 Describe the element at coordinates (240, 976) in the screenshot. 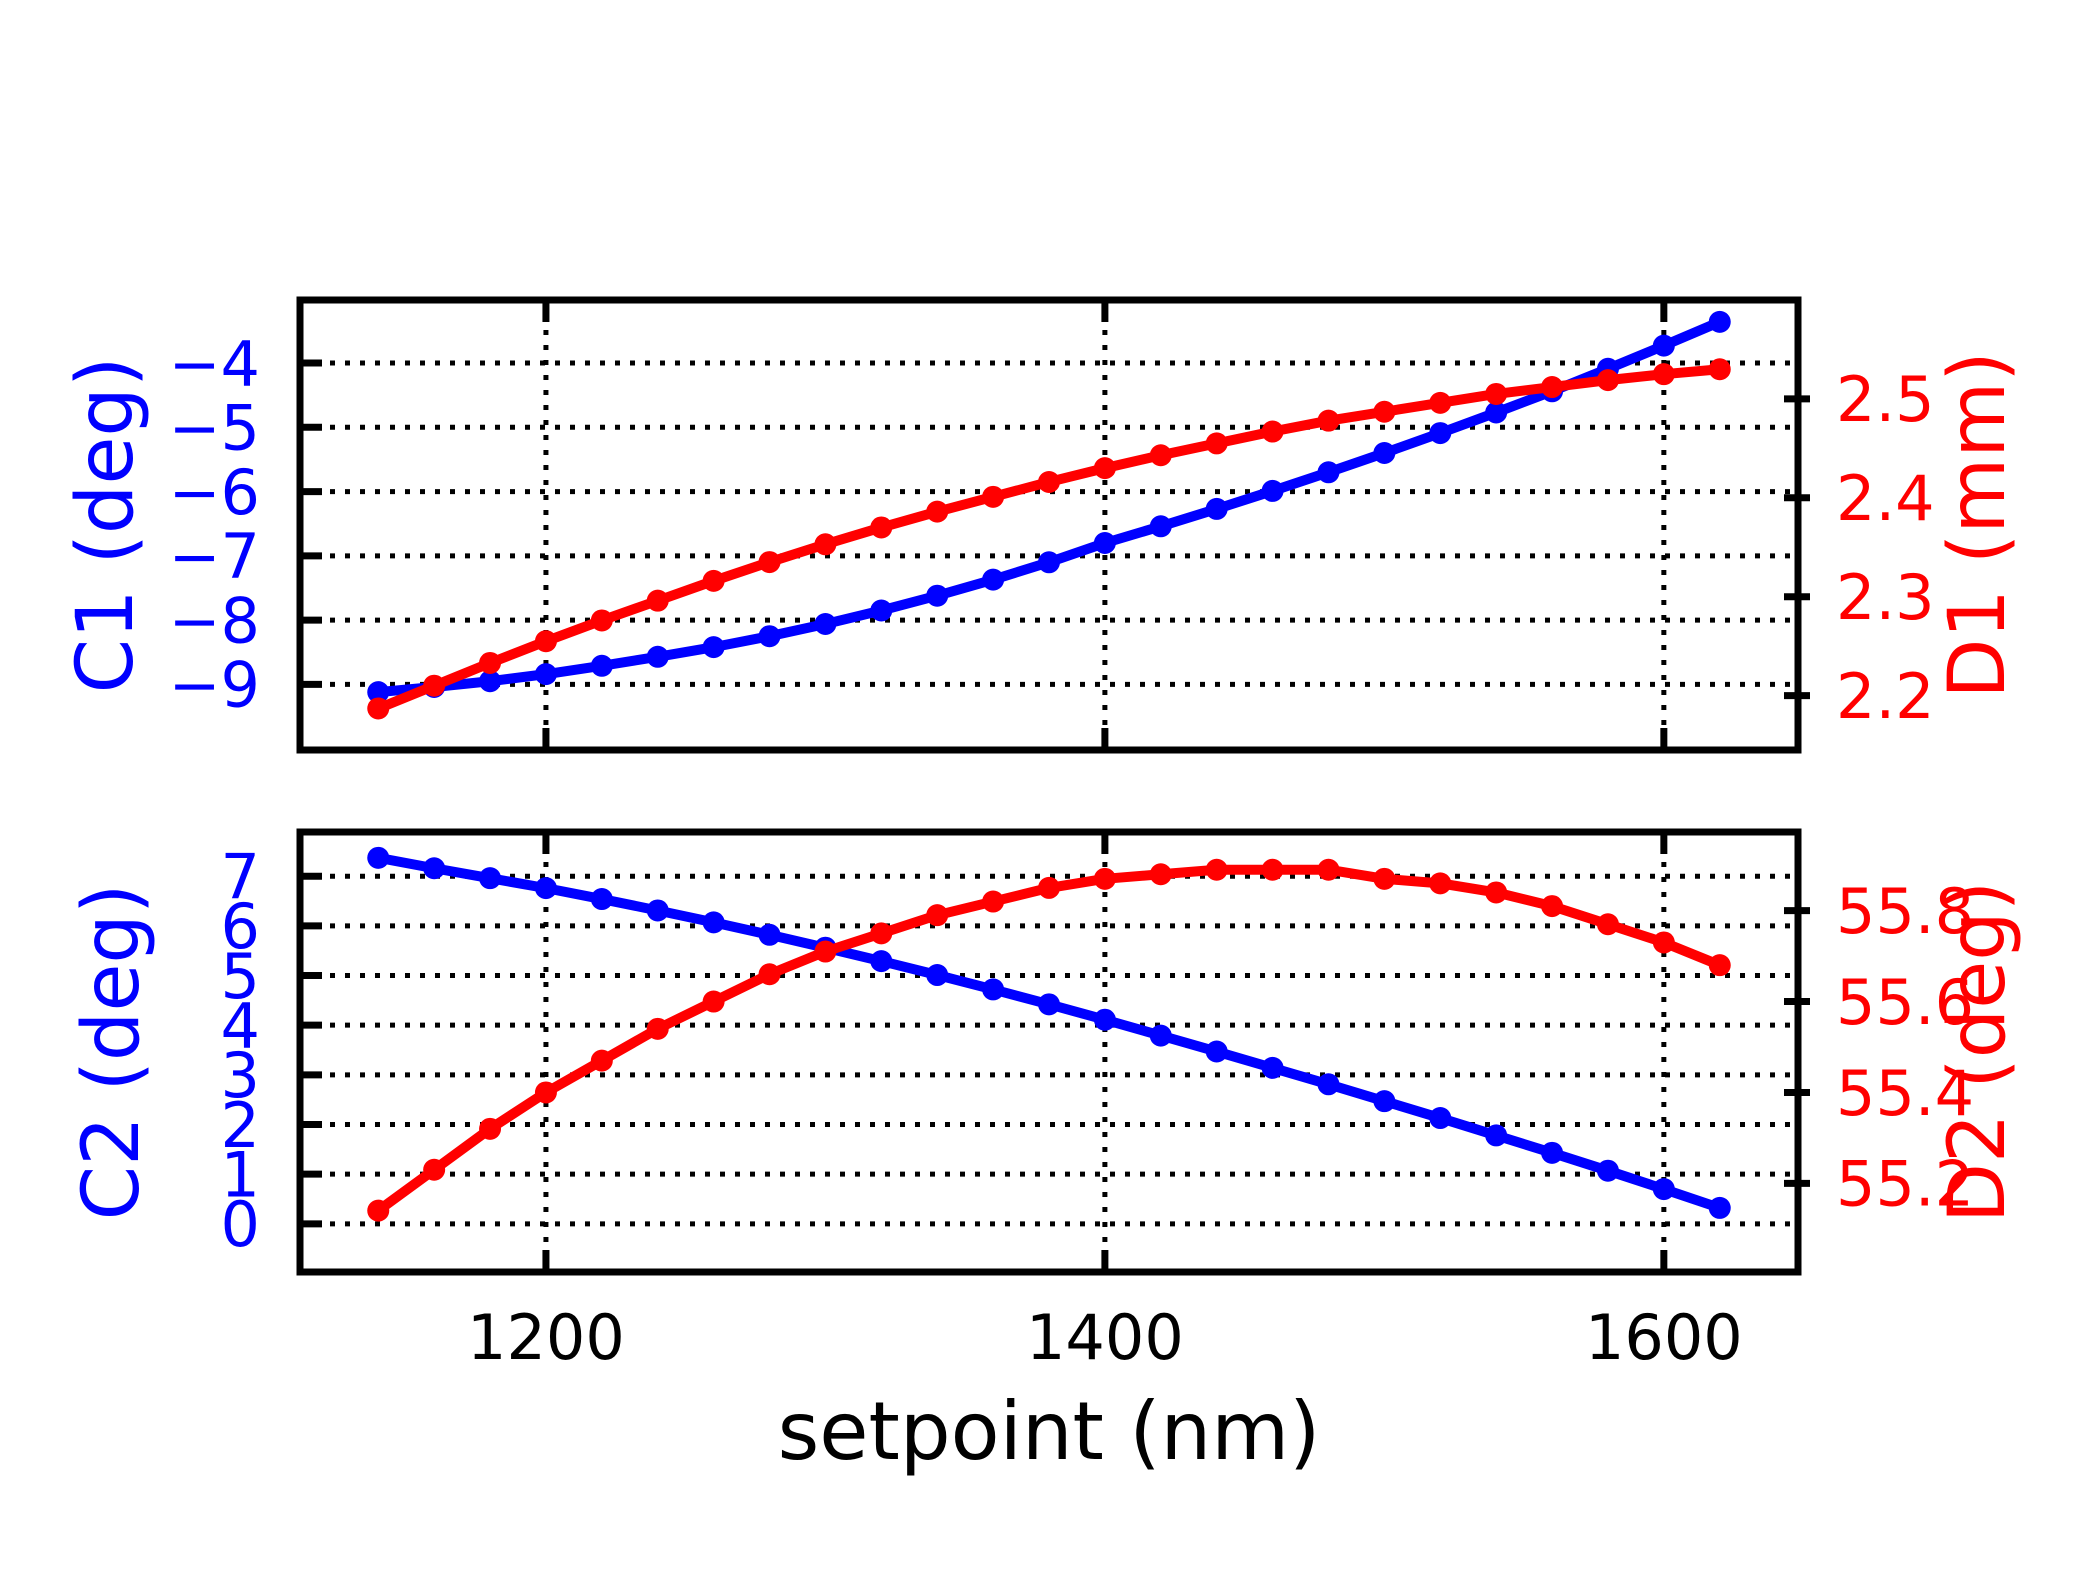

I see `left-tick-label: 5` at that location.